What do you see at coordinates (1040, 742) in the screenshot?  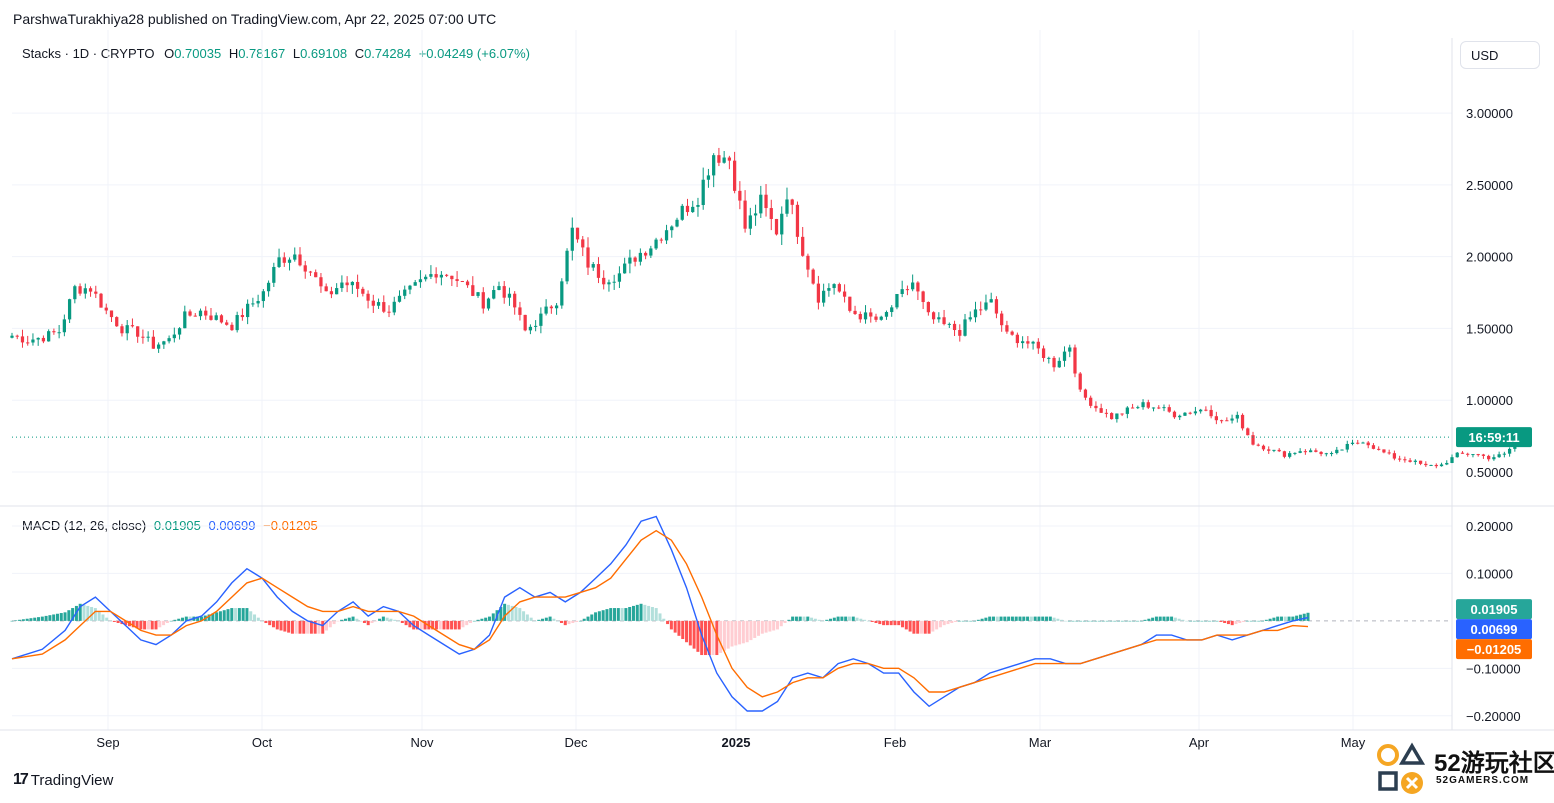 I see `time-tick-label: Mar` at bounding box center [1040, 742].